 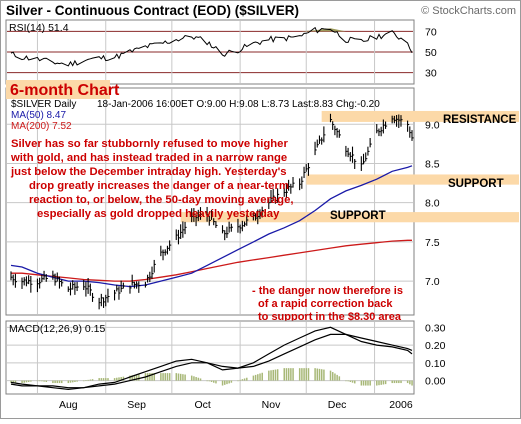 What do you see at coordinates (431, 74) in the screenshot?
I see `rsi-tick-label: 30` at bounding box center [431, 74].